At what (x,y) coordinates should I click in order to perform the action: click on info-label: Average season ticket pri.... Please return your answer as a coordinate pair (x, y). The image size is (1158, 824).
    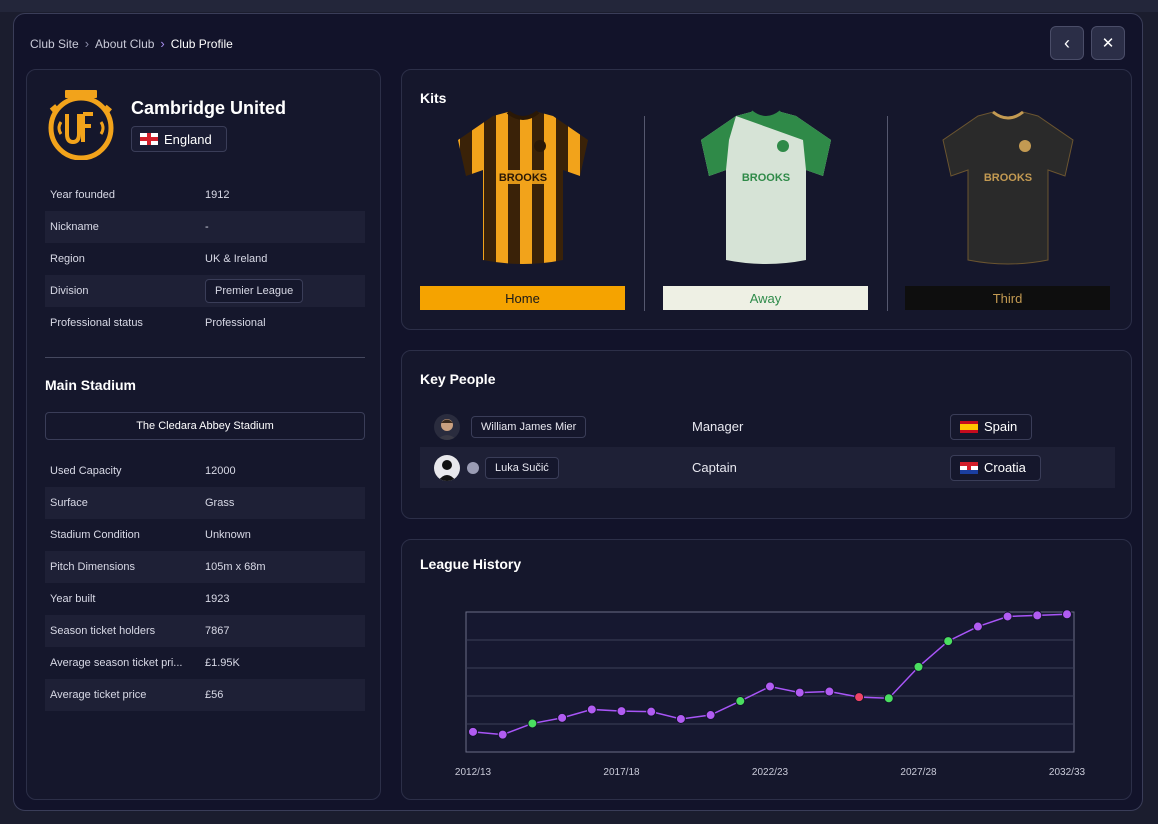
    Looking at the image, I should click on (116, 663).